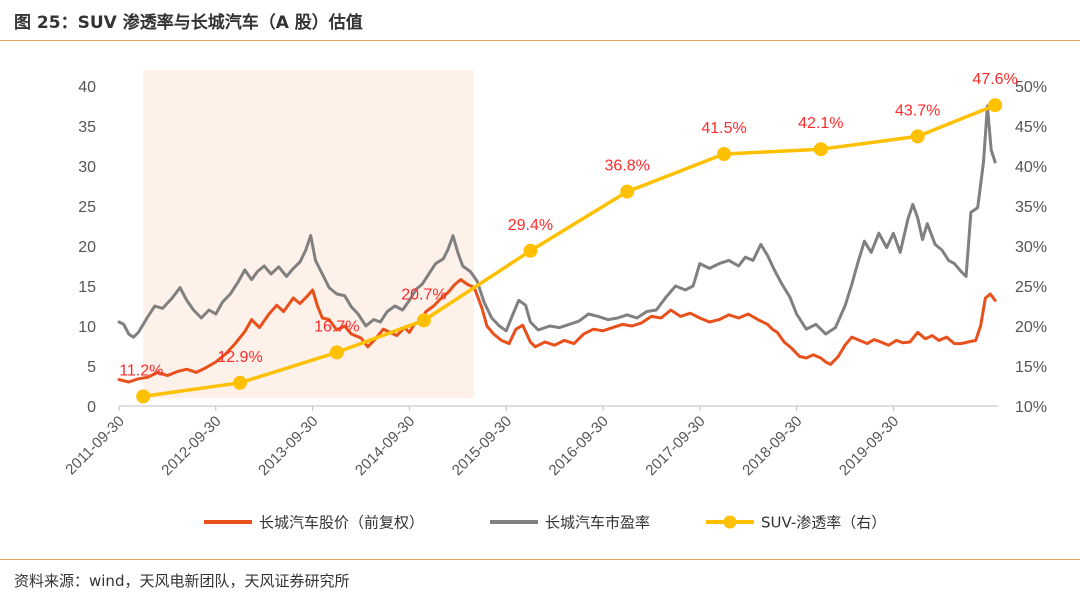 The height and width of the screenshot is (603, 1080). I want to click on right-tick-label: 50%, so click(1031, 87).